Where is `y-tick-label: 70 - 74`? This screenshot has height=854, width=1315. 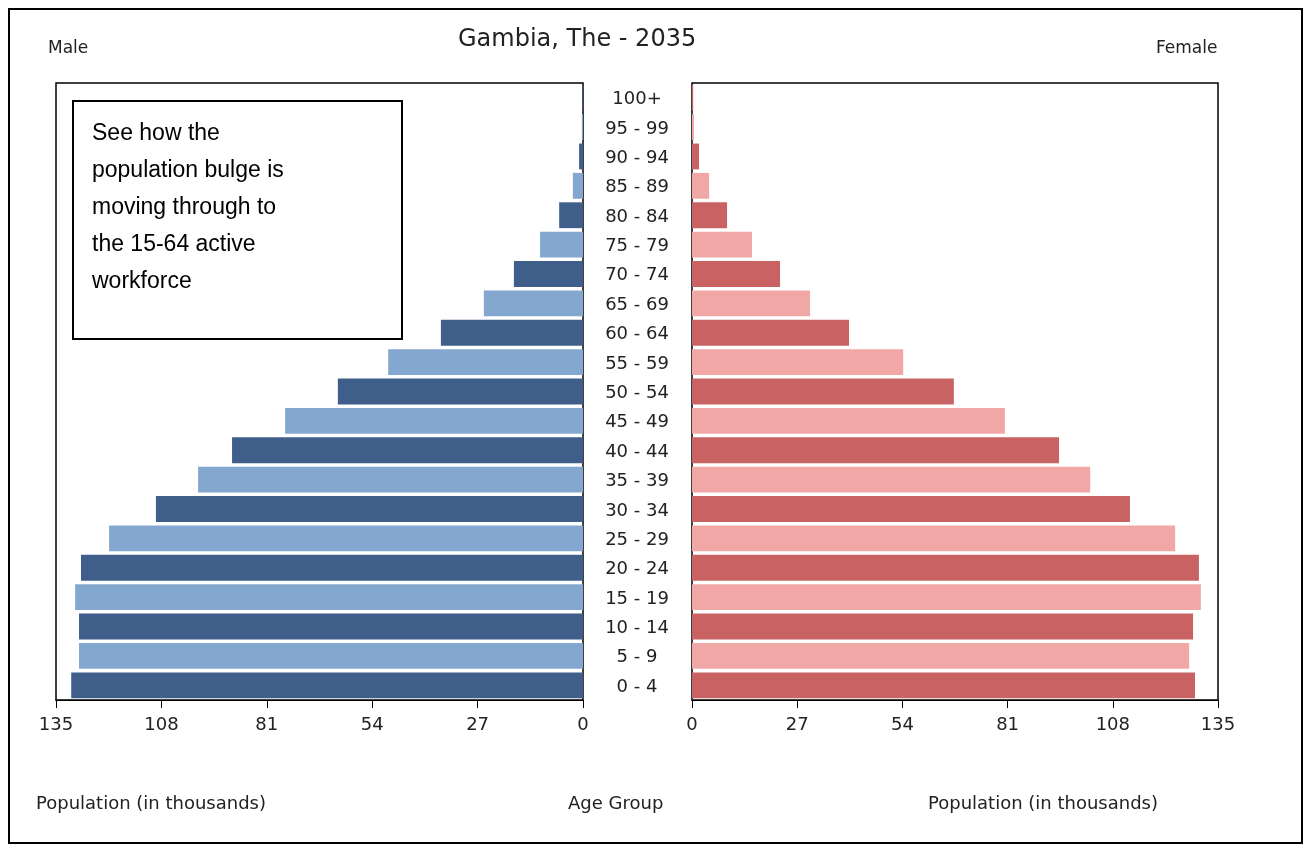
y-tick-label: 70 - 74 is located at coordinates (637, 274).